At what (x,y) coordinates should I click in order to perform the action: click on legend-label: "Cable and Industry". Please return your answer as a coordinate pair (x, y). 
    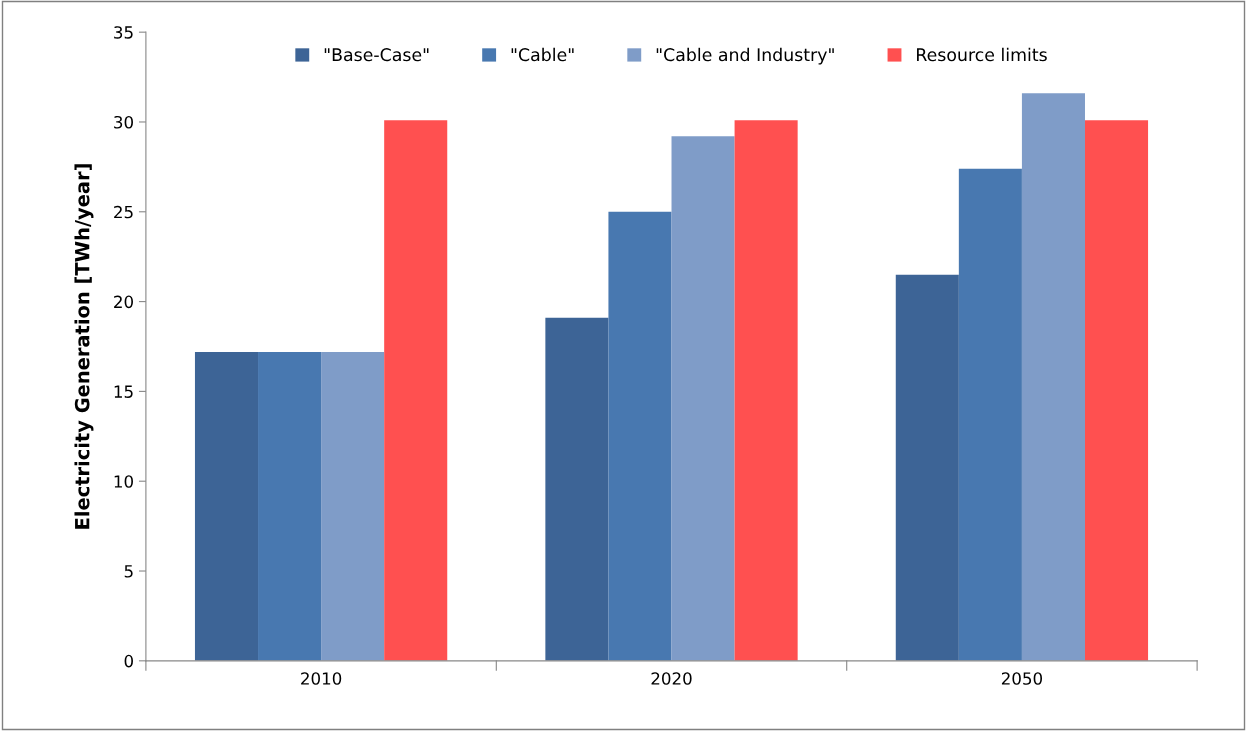
    Looking at the image, I should click on (745, 56).